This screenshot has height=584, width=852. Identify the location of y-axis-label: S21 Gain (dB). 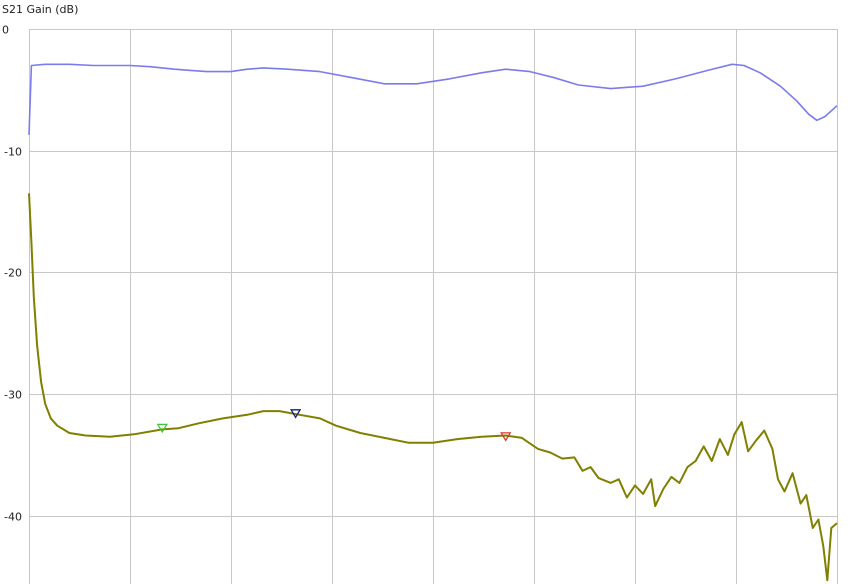
(40, 9).